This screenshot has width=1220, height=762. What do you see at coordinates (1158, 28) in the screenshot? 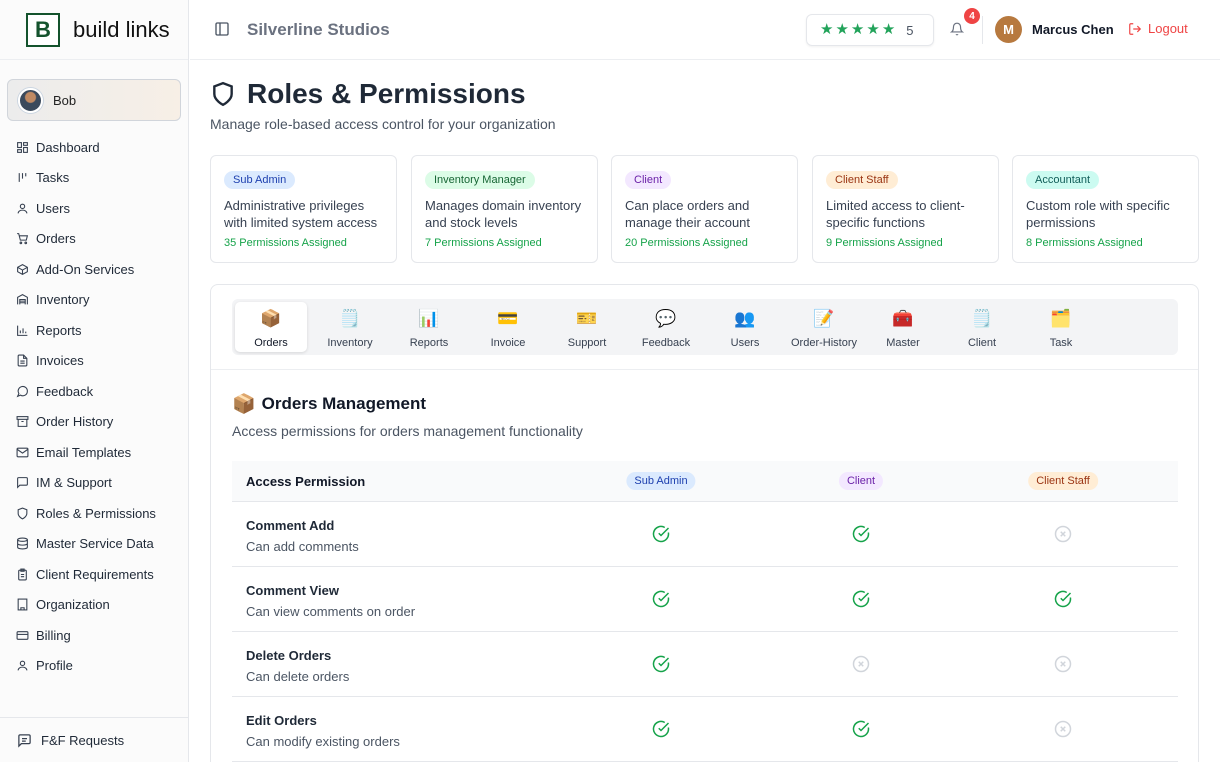
I see `logout-button: Logout` at bounding box center [1158, 28].